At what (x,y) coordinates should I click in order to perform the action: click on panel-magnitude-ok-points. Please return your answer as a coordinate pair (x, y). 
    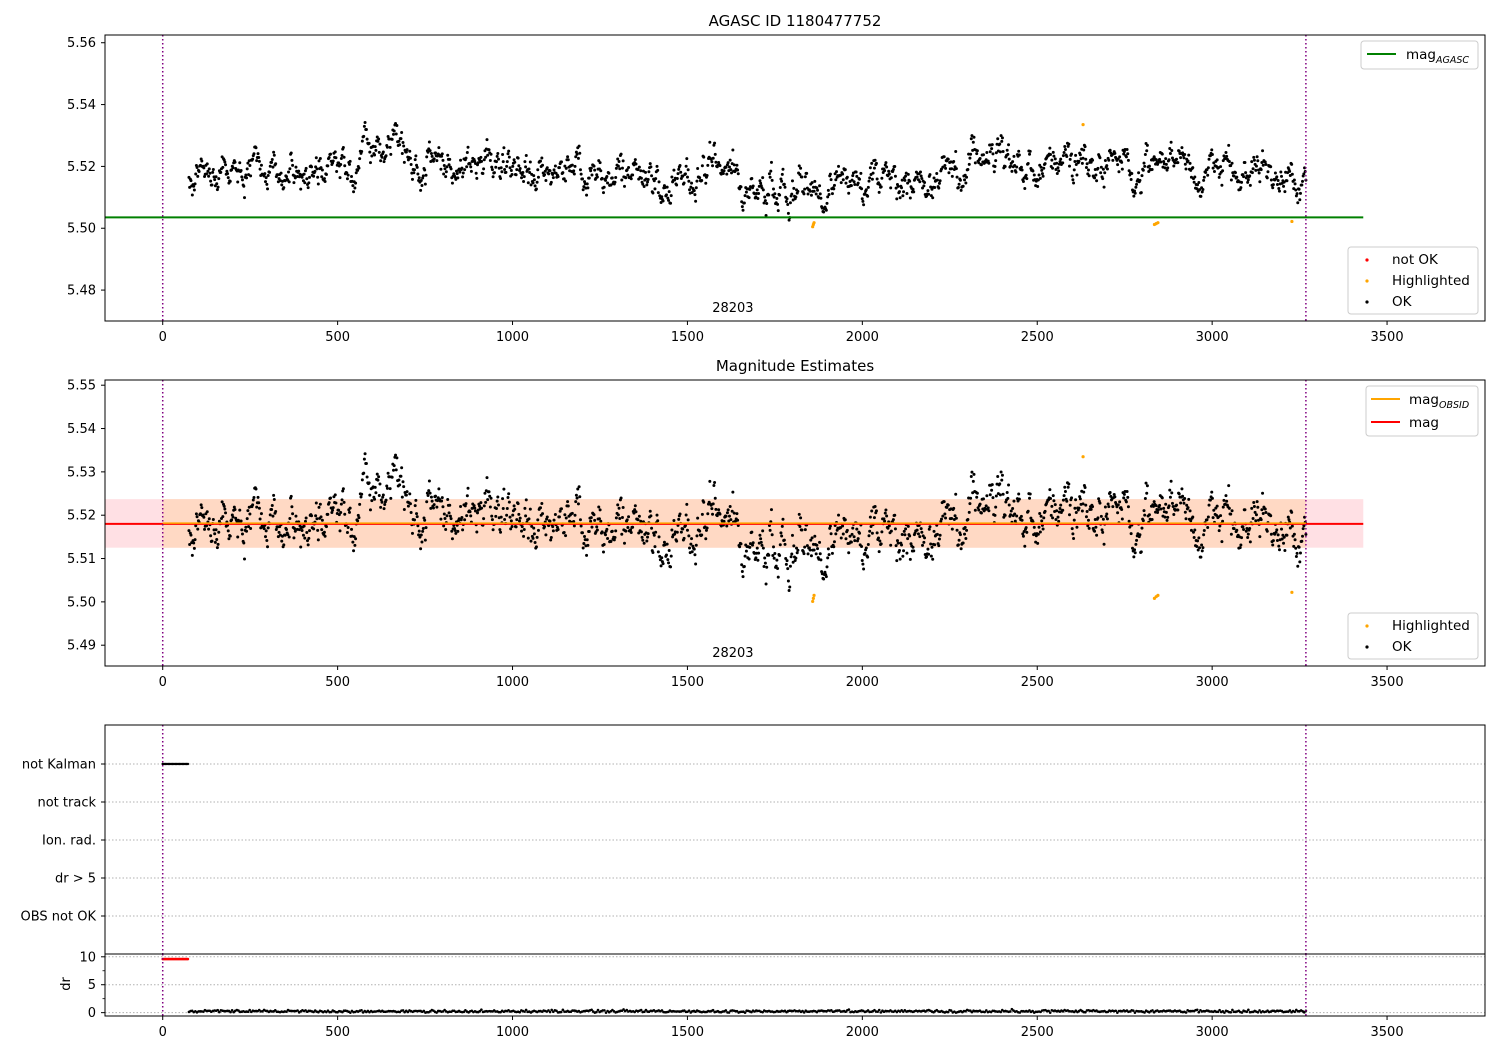
    Looking at the image, I should click on (747, 522).